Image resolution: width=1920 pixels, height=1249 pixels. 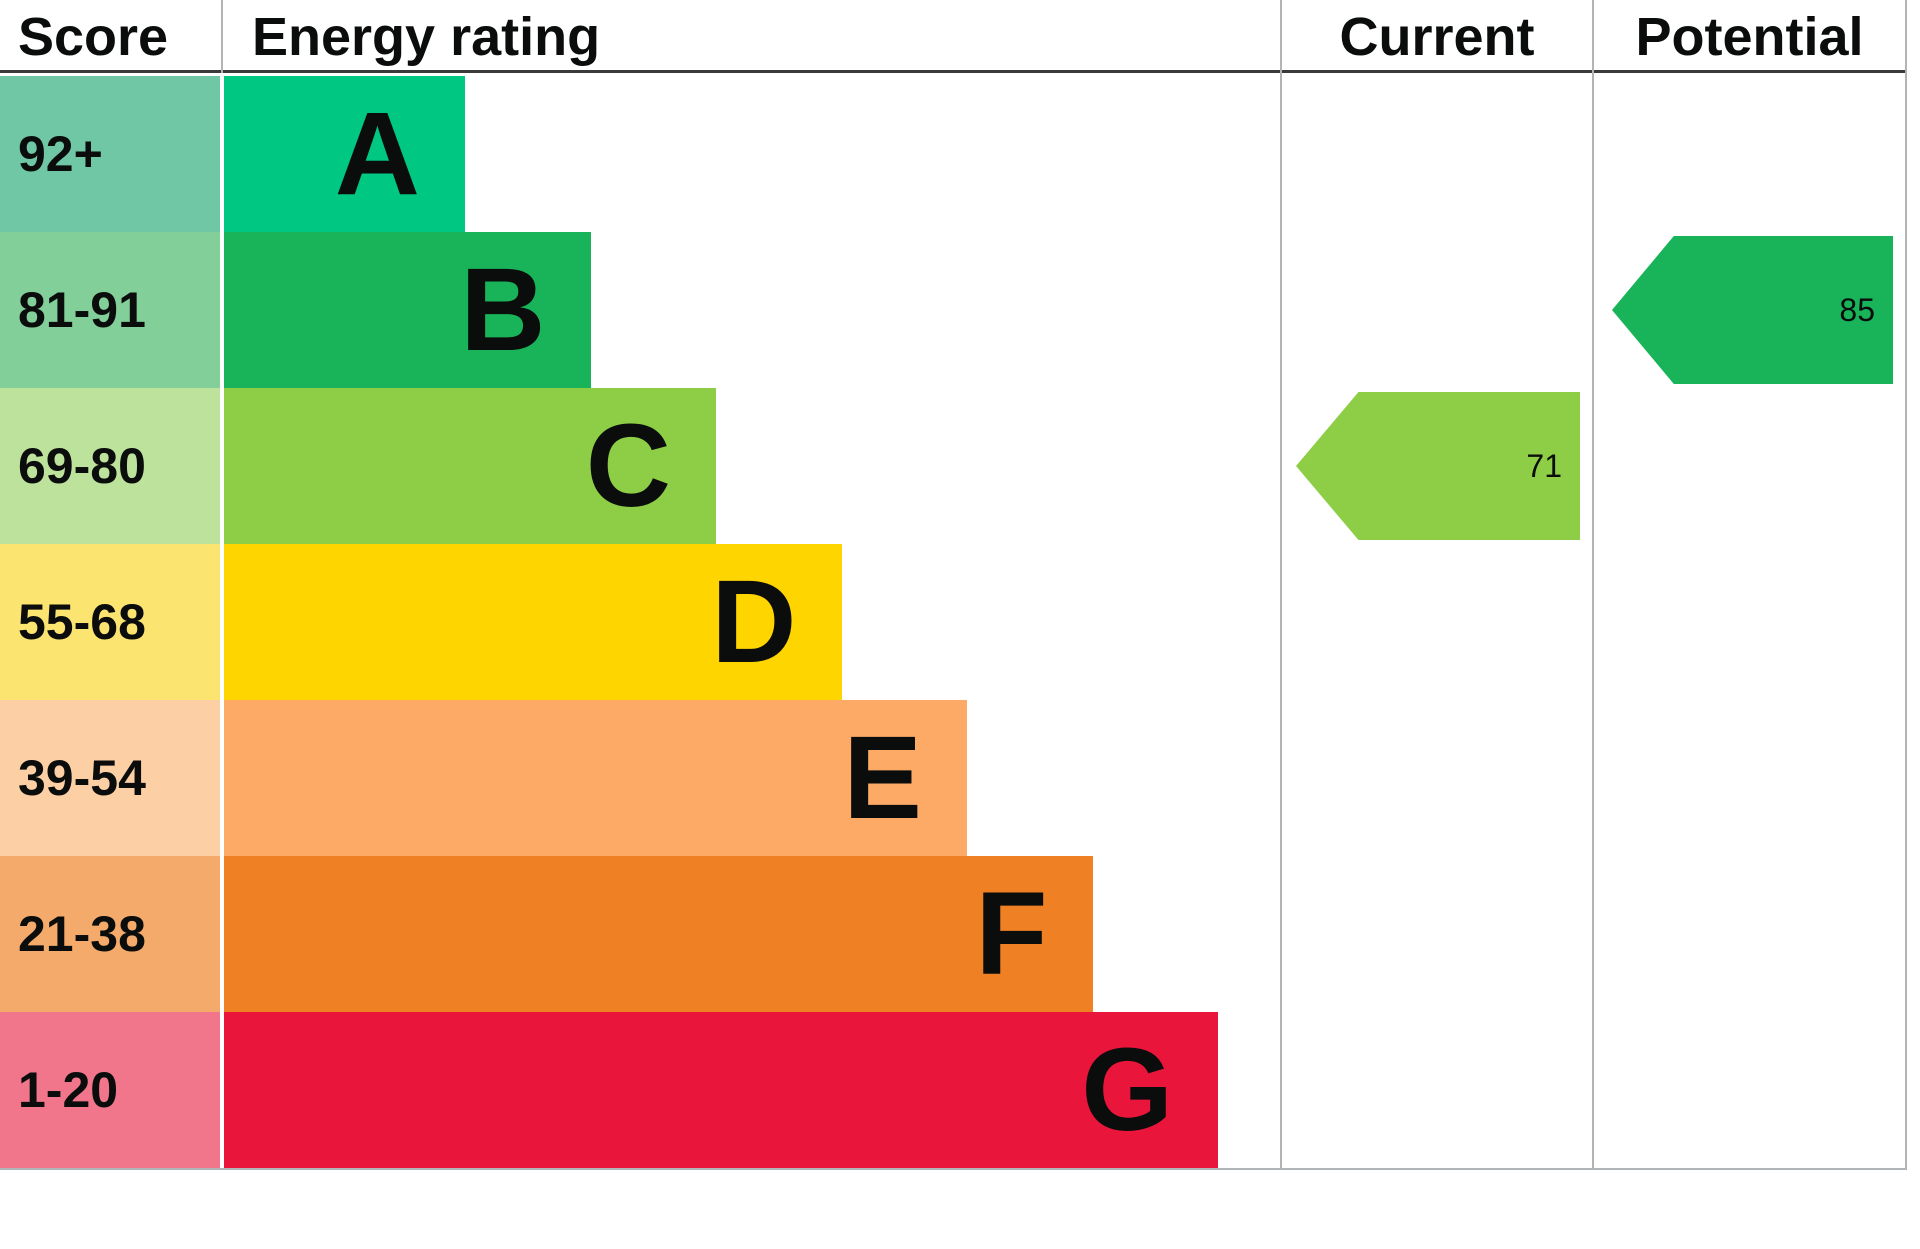 What do you see at coordinates (658, 934) in the screenshot?
I see `band-bar-f: F` at bounding box center [658, 934].